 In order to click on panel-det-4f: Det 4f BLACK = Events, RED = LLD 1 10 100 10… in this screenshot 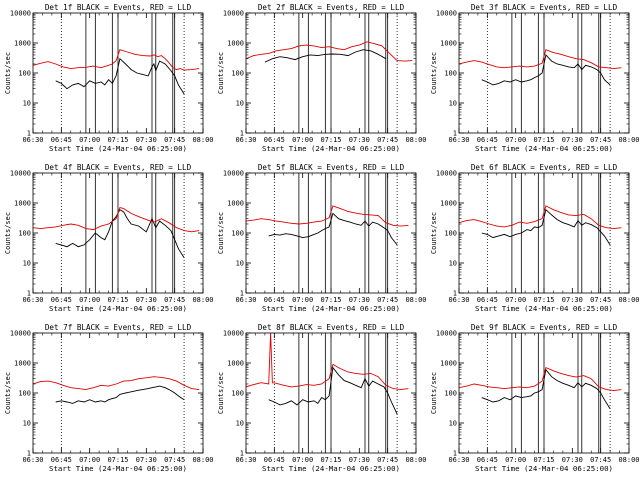, I will do `click(107, 240)`.